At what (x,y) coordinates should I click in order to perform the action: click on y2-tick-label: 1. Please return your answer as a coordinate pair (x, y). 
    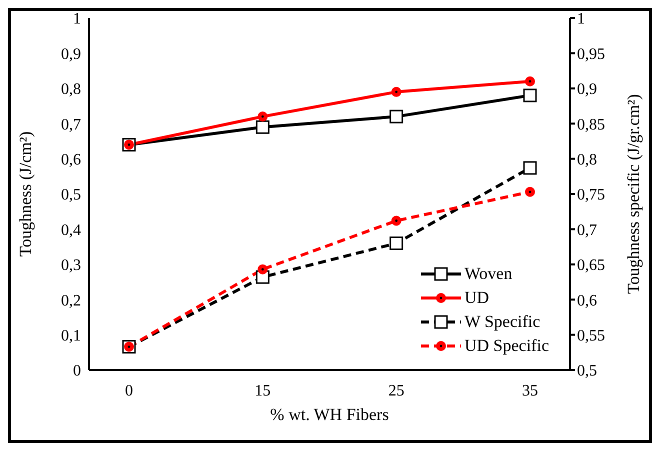
    Looking at the image, I should click on (581, 19).